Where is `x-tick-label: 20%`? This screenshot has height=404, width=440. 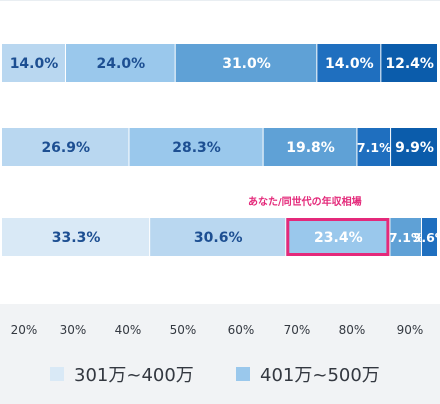
x-tick-label: 20% is located at coordinates (24, 330).